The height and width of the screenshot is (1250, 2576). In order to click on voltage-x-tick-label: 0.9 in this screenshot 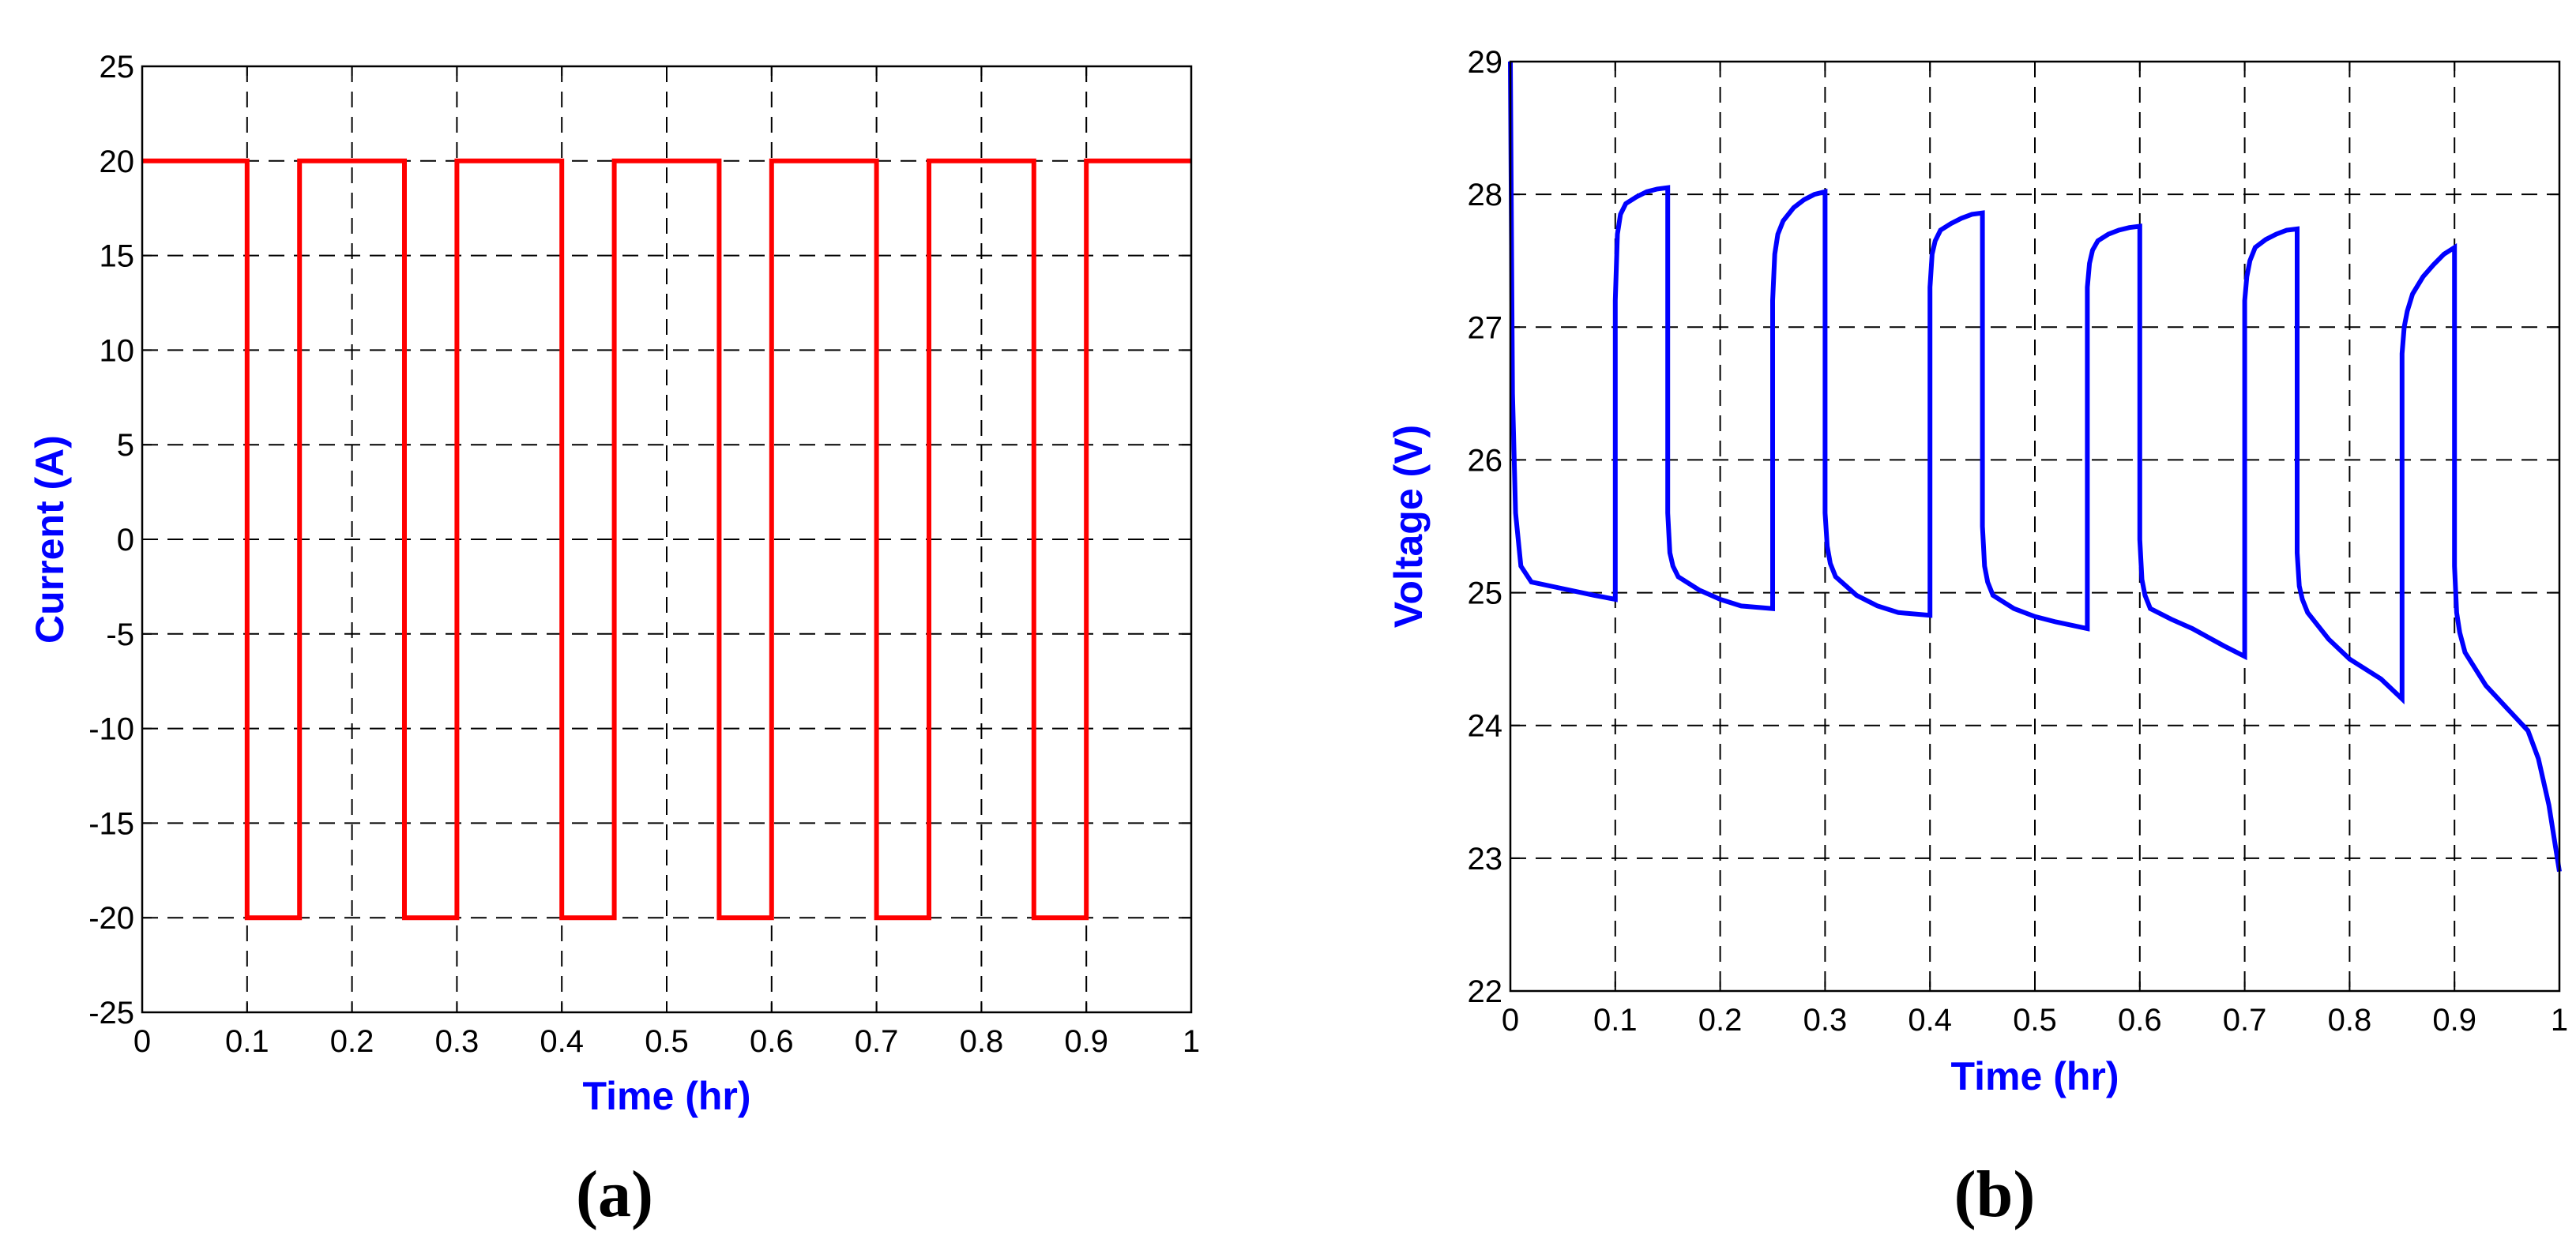, I will do `click(2454, 1021)`.